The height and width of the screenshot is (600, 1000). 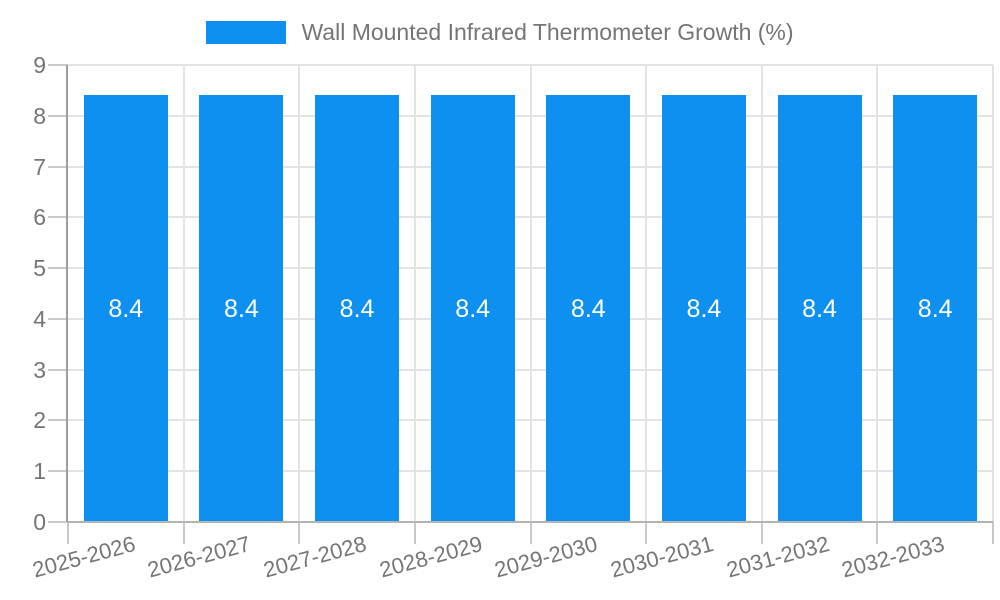 I want to click on y-tick-label: 4, so click(x=39, y=318).